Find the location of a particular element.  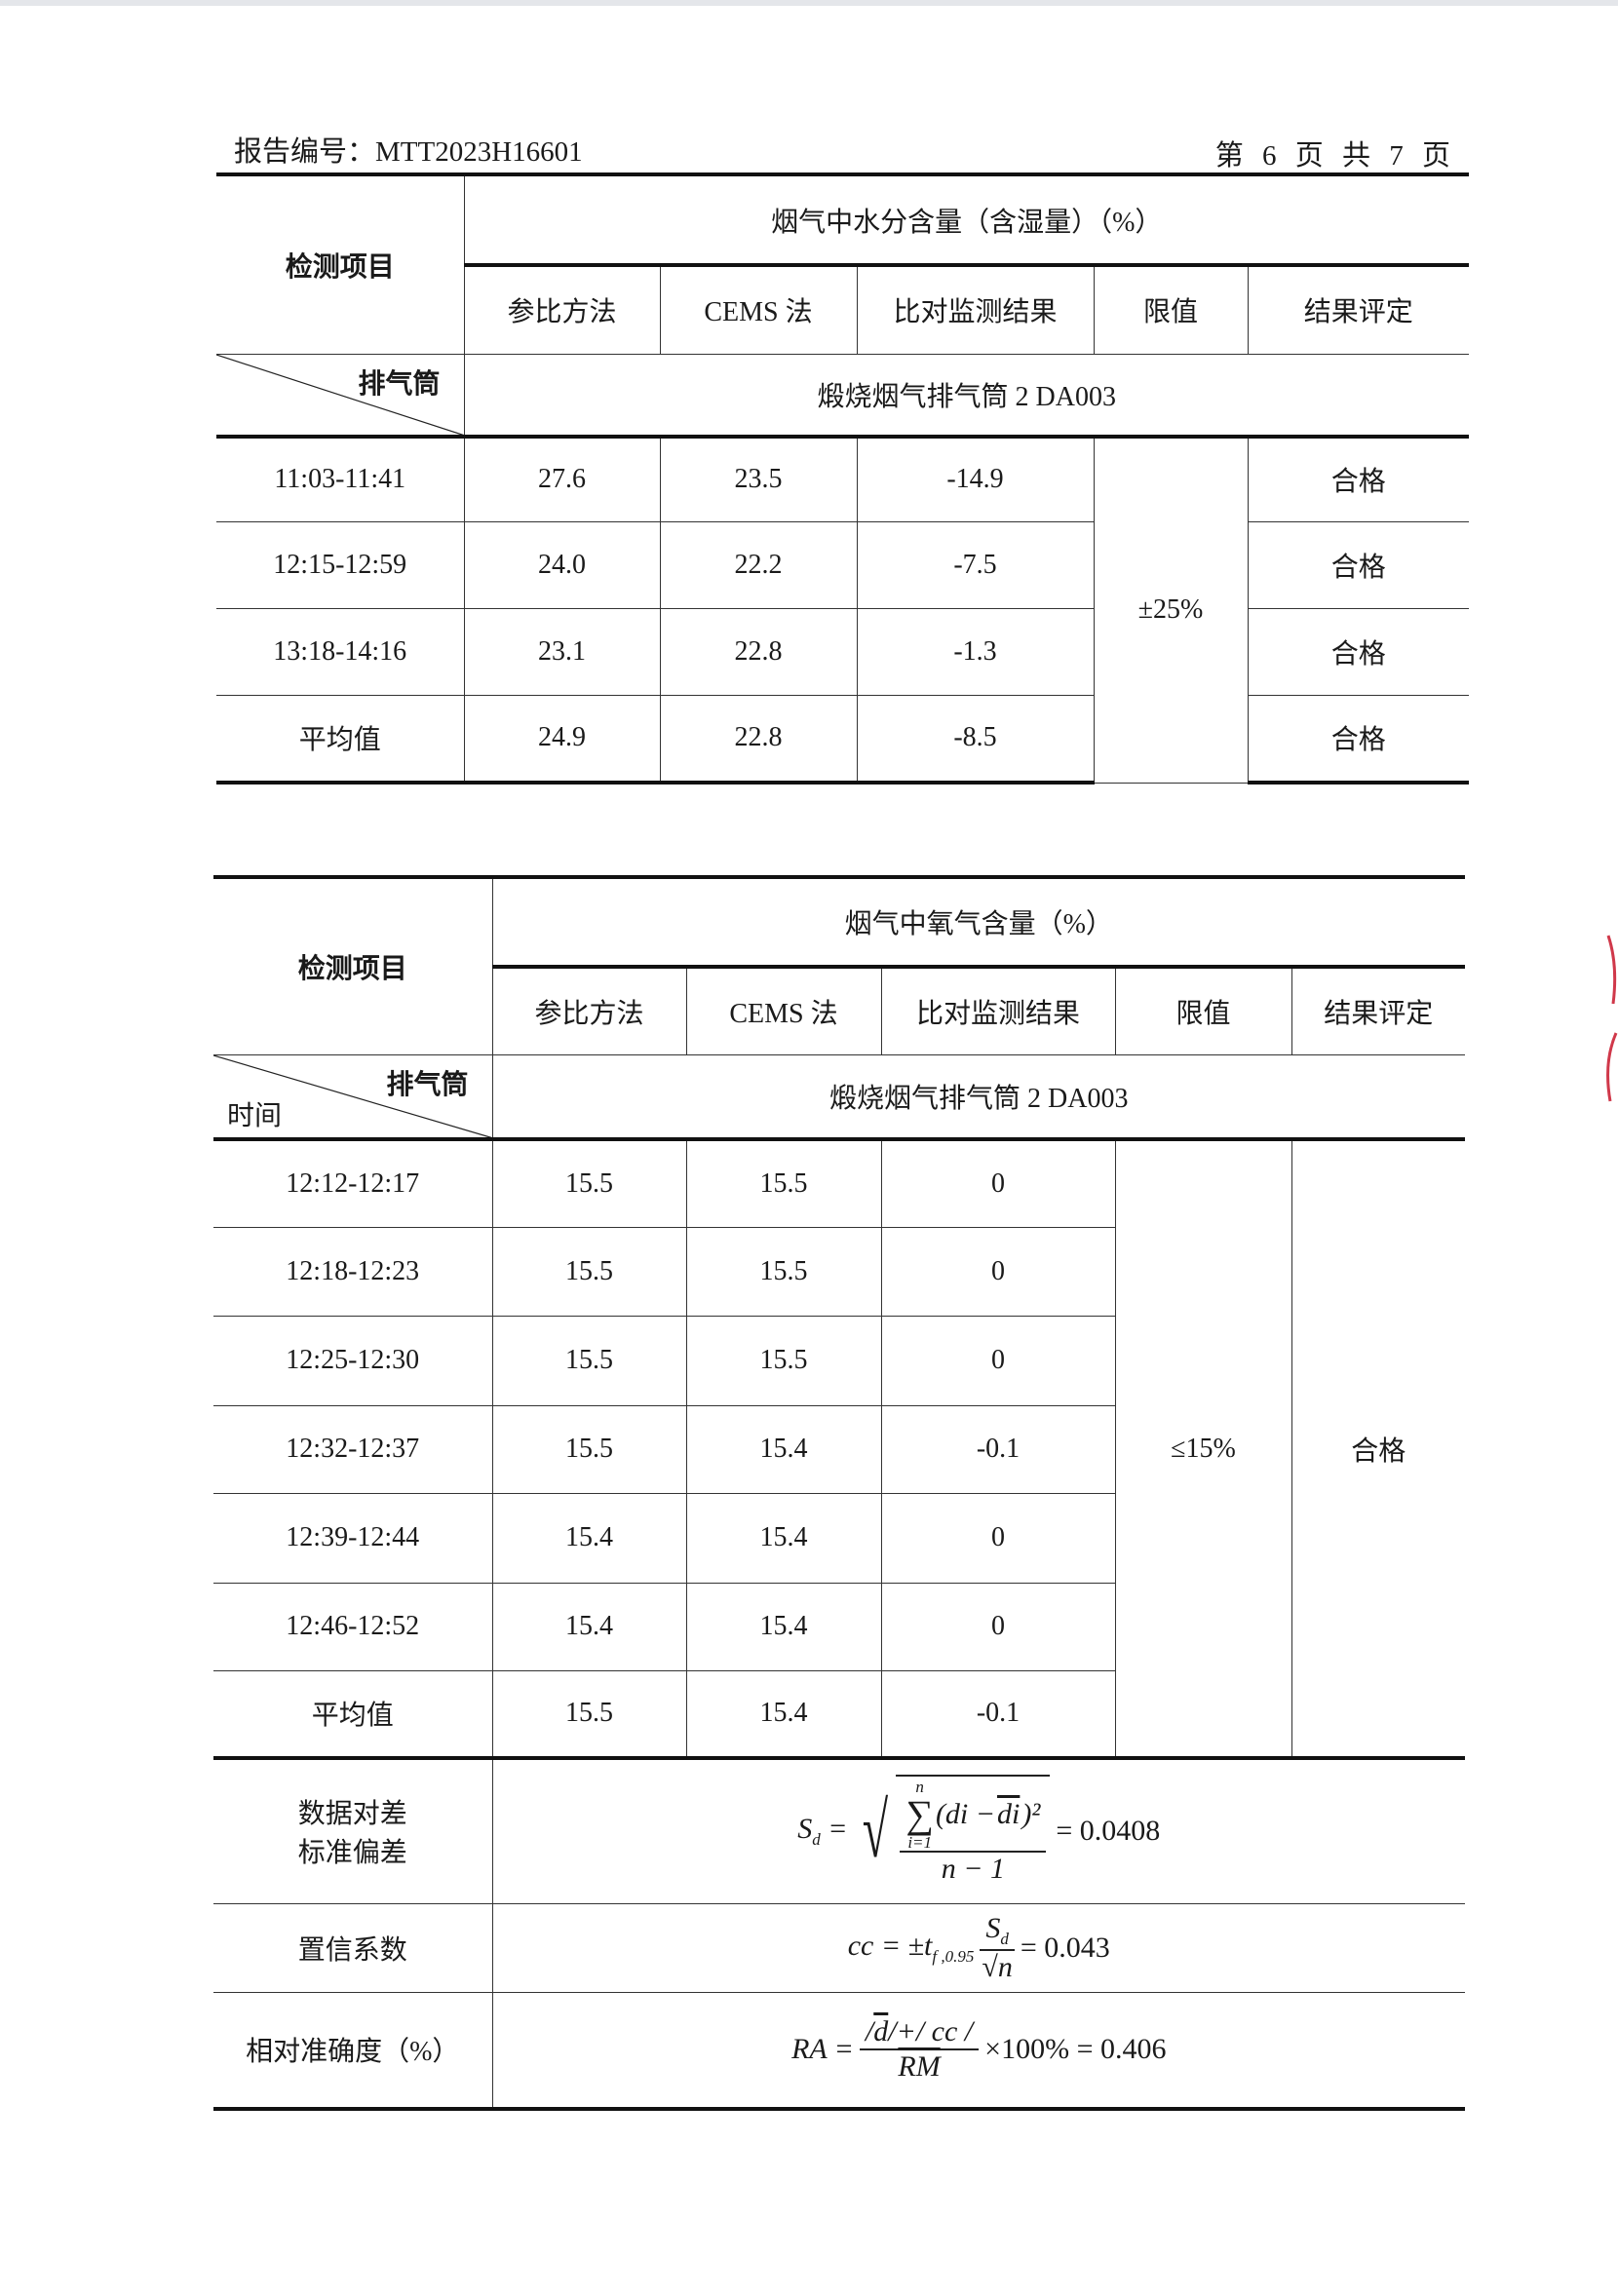

time-cell: 12:32-12:37 is located at coordinates (353, 1449).